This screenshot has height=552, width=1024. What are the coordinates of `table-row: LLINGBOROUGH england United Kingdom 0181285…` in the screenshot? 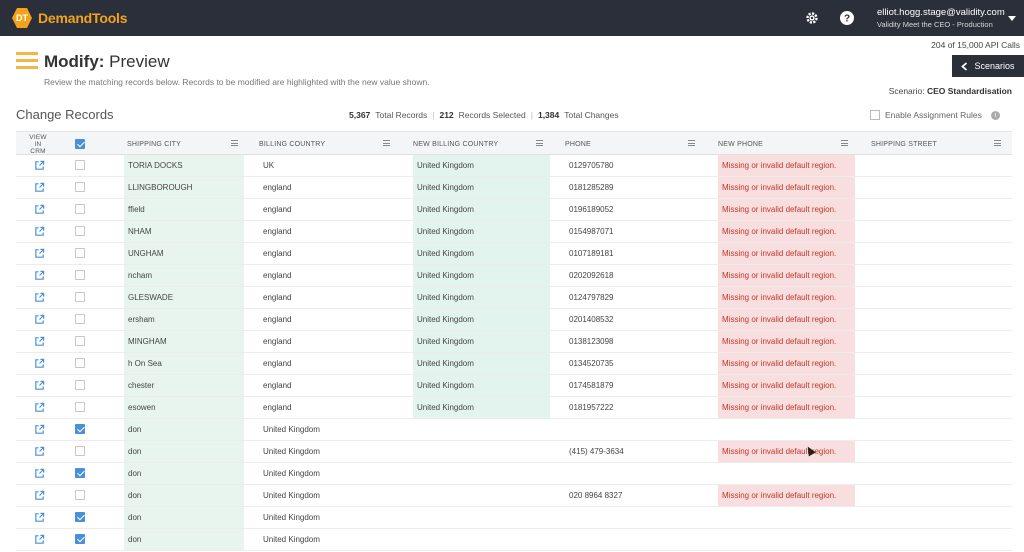 It's located at (514, 188).